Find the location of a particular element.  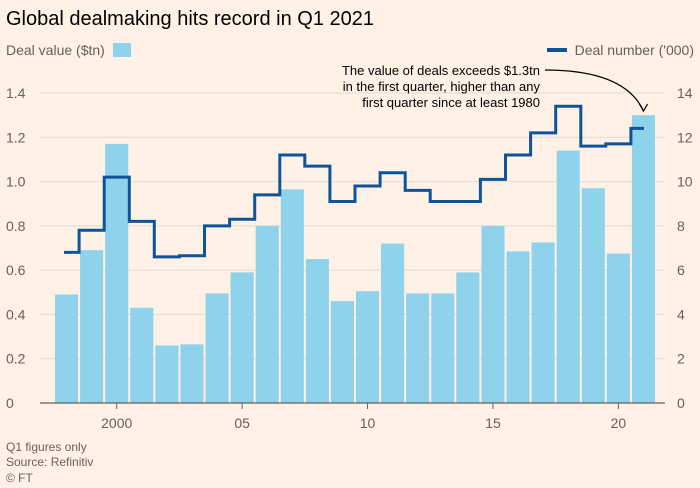

right-tick-label: 12 is located at coordinates (685, 137).